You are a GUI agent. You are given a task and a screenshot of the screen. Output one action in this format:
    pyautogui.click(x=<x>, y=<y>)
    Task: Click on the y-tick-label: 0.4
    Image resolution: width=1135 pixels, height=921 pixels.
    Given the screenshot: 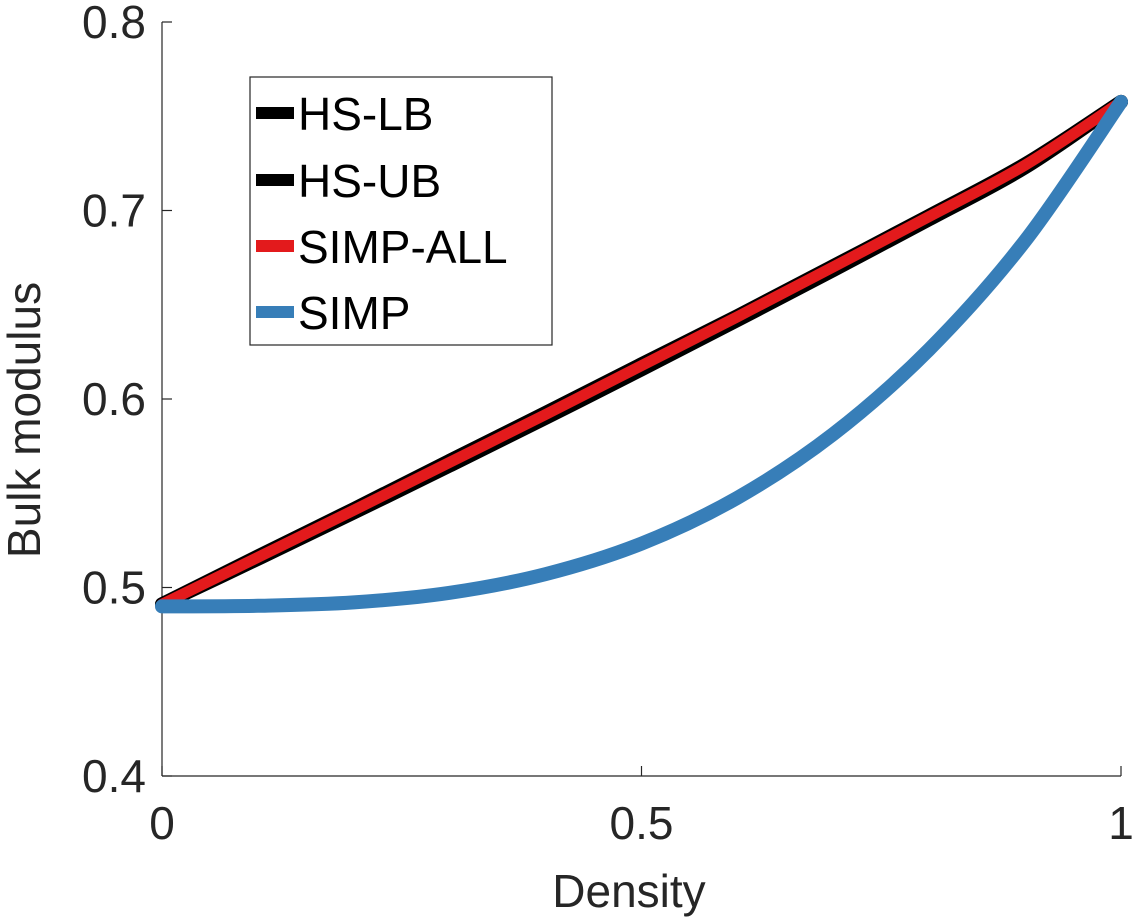 What is the action you would take?
    pyautogui.click(x=114, y=776)
    